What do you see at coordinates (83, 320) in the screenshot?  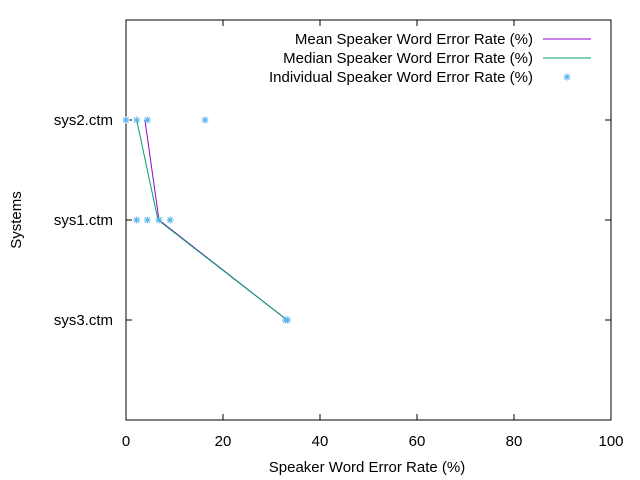 I see `y-tick-label: sys3.ctm` at bounding box center [83, 320].